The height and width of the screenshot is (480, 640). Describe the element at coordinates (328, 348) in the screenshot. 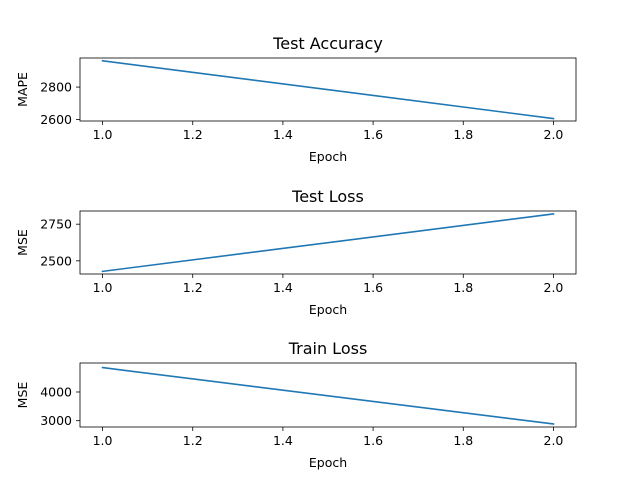

I see `subplot-title: Train Loss` at that location.